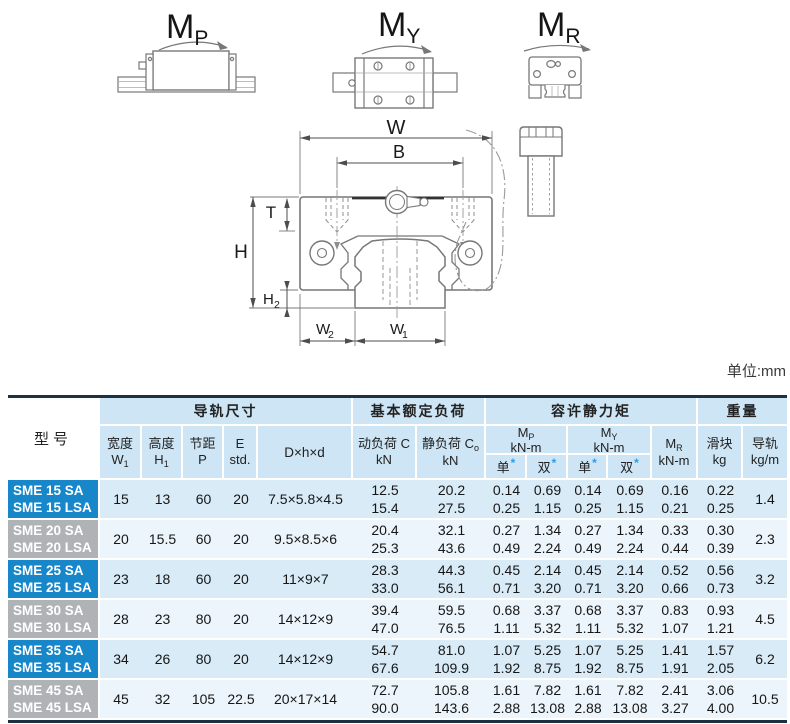 This screenshot has width=790, height=724. What do you see at coordinates (531, 436) in the screenshot?
I see `mp-label-sub: P` at bounding box center [531, 436].